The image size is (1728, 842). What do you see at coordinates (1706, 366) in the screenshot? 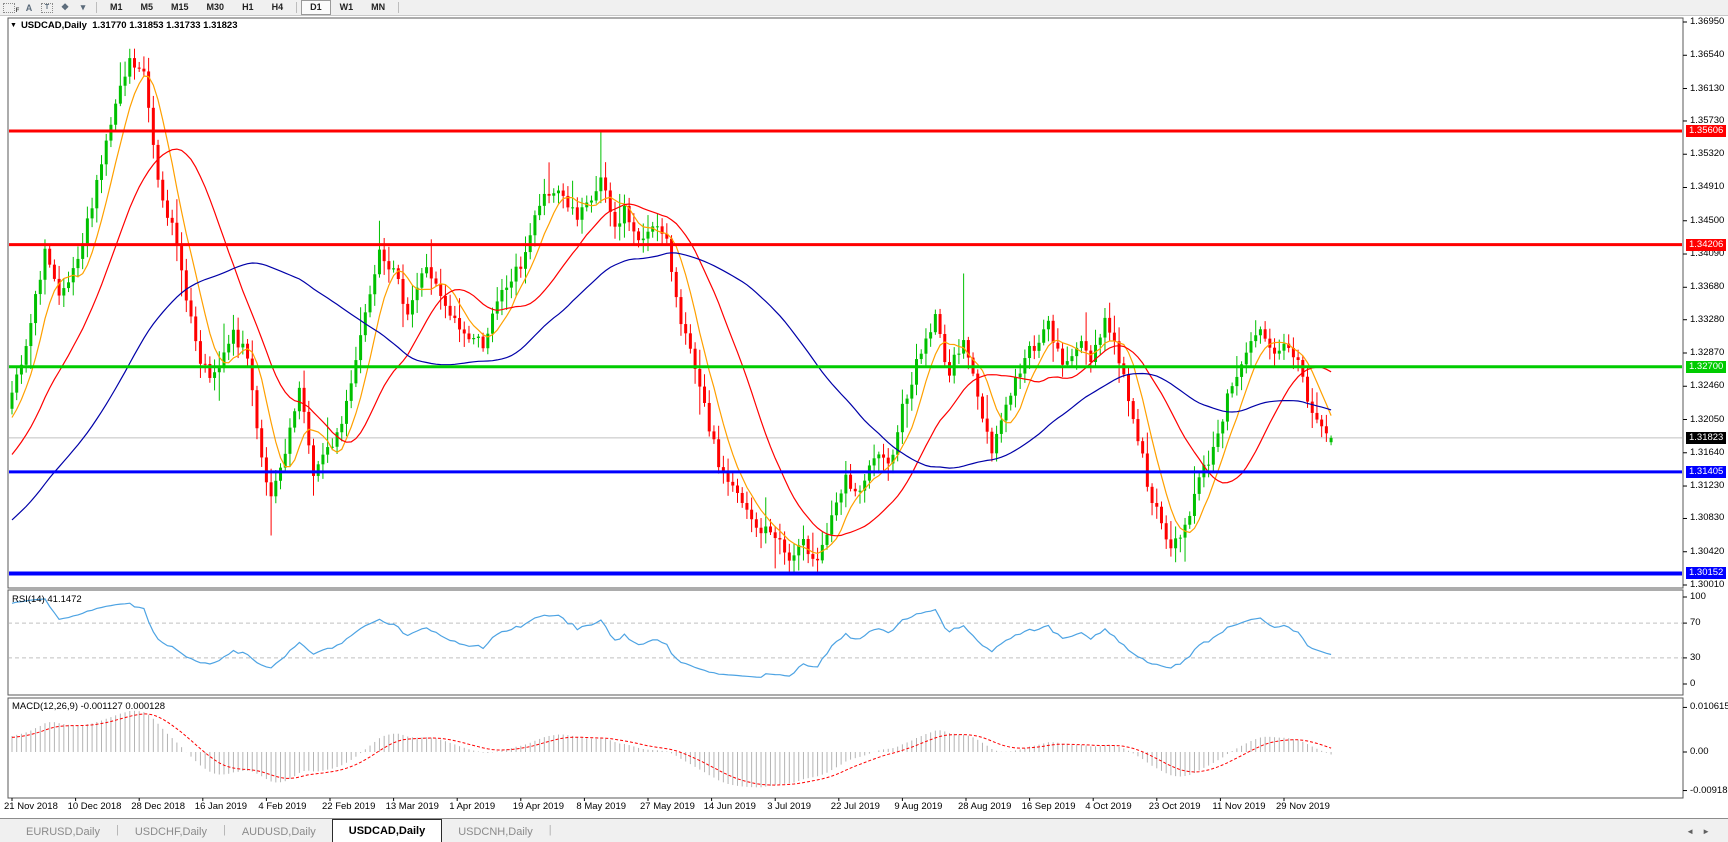
I see `level-price-badge: 1.32700` at bounding box center [1706, 366].